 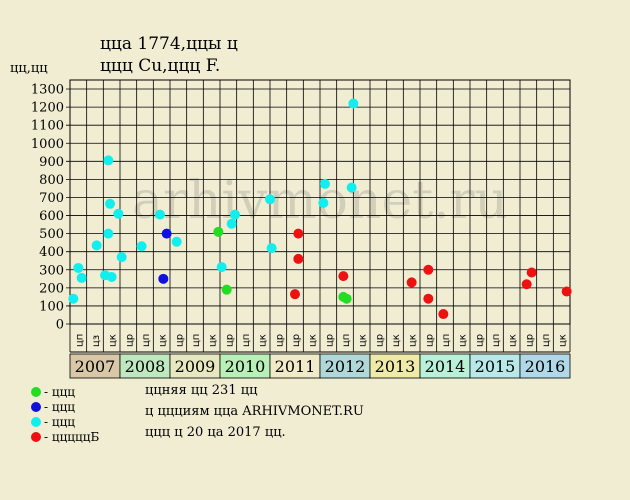 I want to click on y-axis-unit: цц,цц, so click(x=29, y=68).